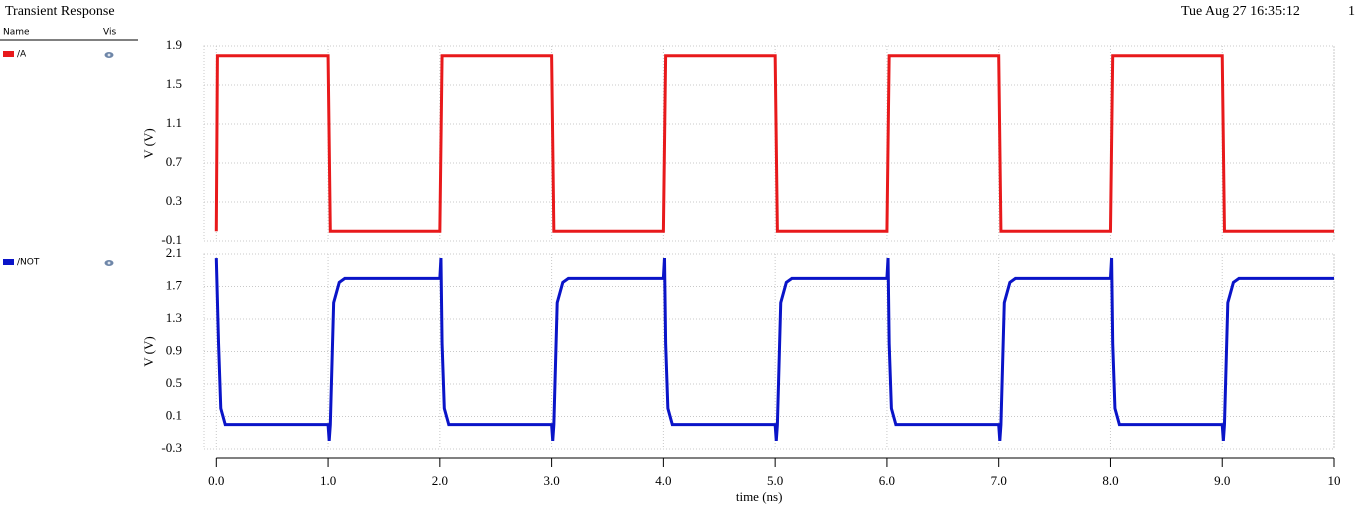 This screenshot has height=511, width=1362. Describe the element at coordinates (1240, 11) in the screenshot. I see `date: Tue Aug 27 16:35:12` at that location.